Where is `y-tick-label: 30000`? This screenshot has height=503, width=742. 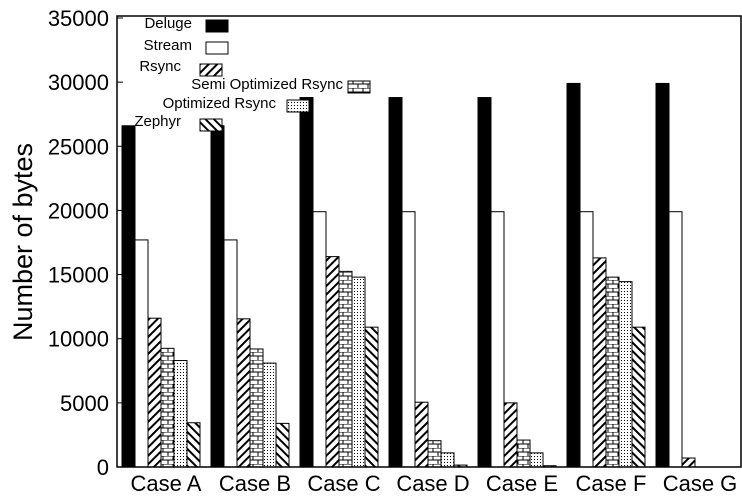
y-tick-label: 30000 is located at coordinates (78, 82).